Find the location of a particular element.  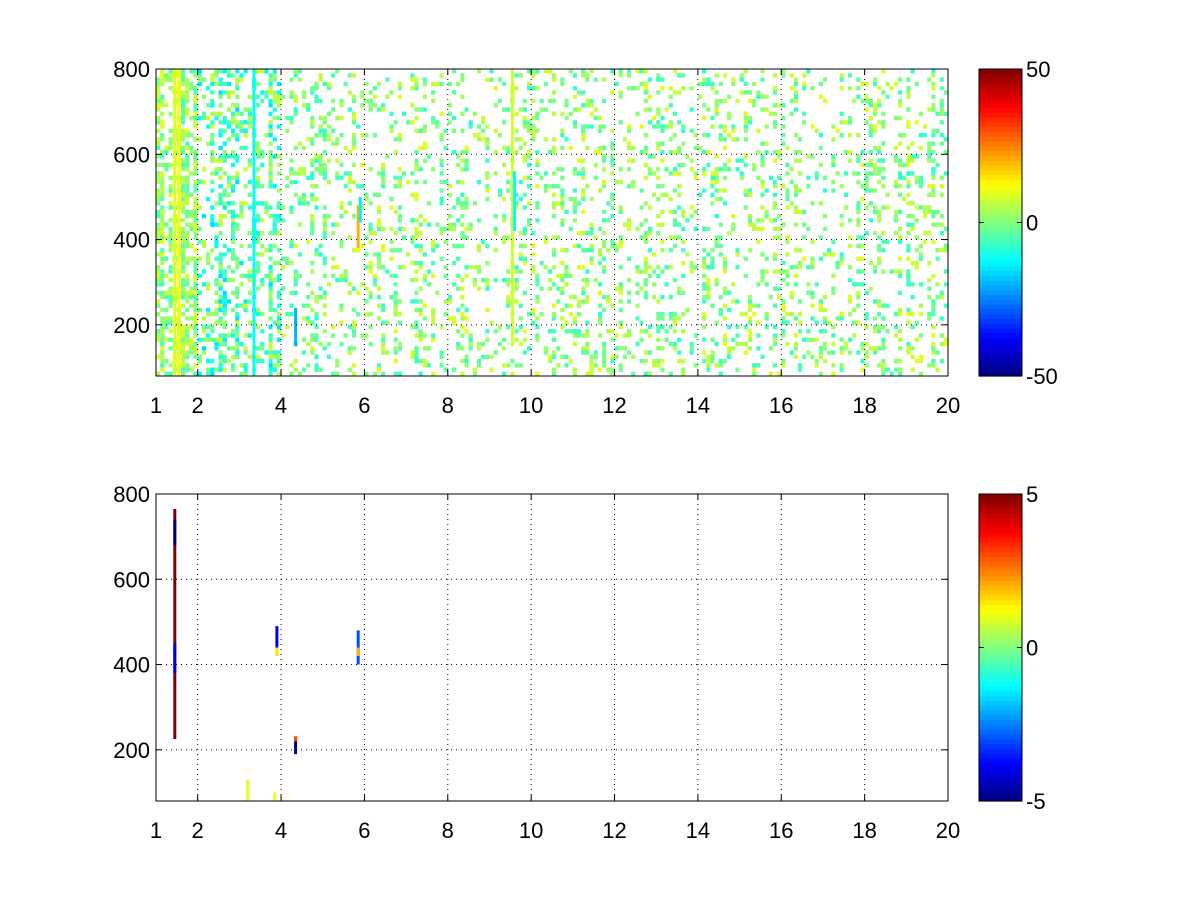

colorbar-tick-label: 50 is located at coordinates (1038, 69).